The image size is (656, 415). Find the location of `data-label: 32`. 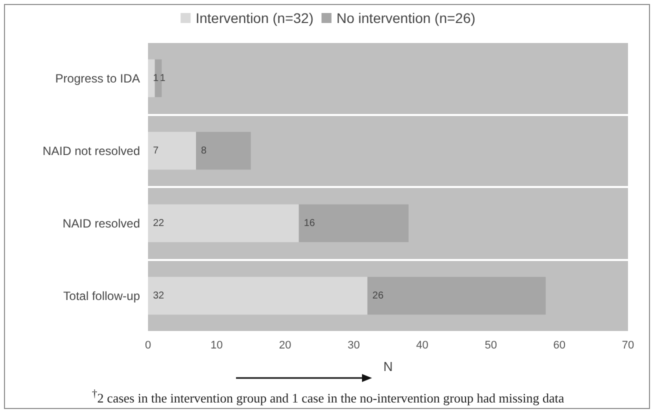

data-label: 32 is located at coordinates (159, 296).